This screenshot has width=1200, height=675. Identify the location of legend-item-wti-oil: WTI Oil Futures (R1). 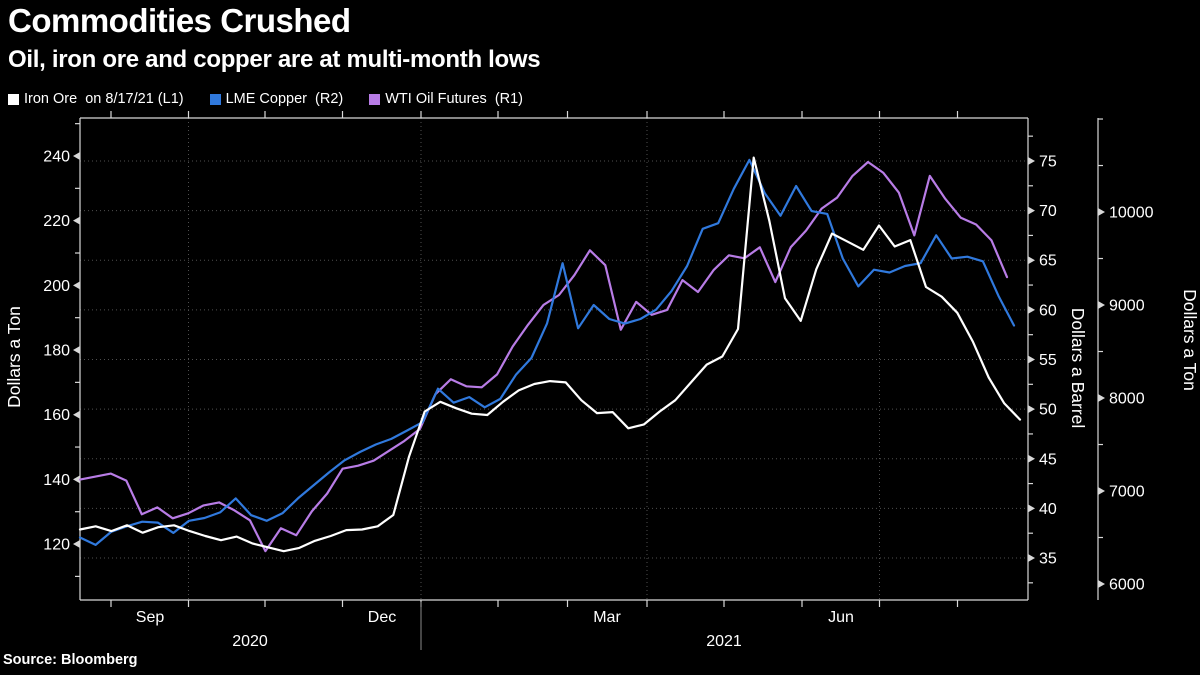
(446, 99).